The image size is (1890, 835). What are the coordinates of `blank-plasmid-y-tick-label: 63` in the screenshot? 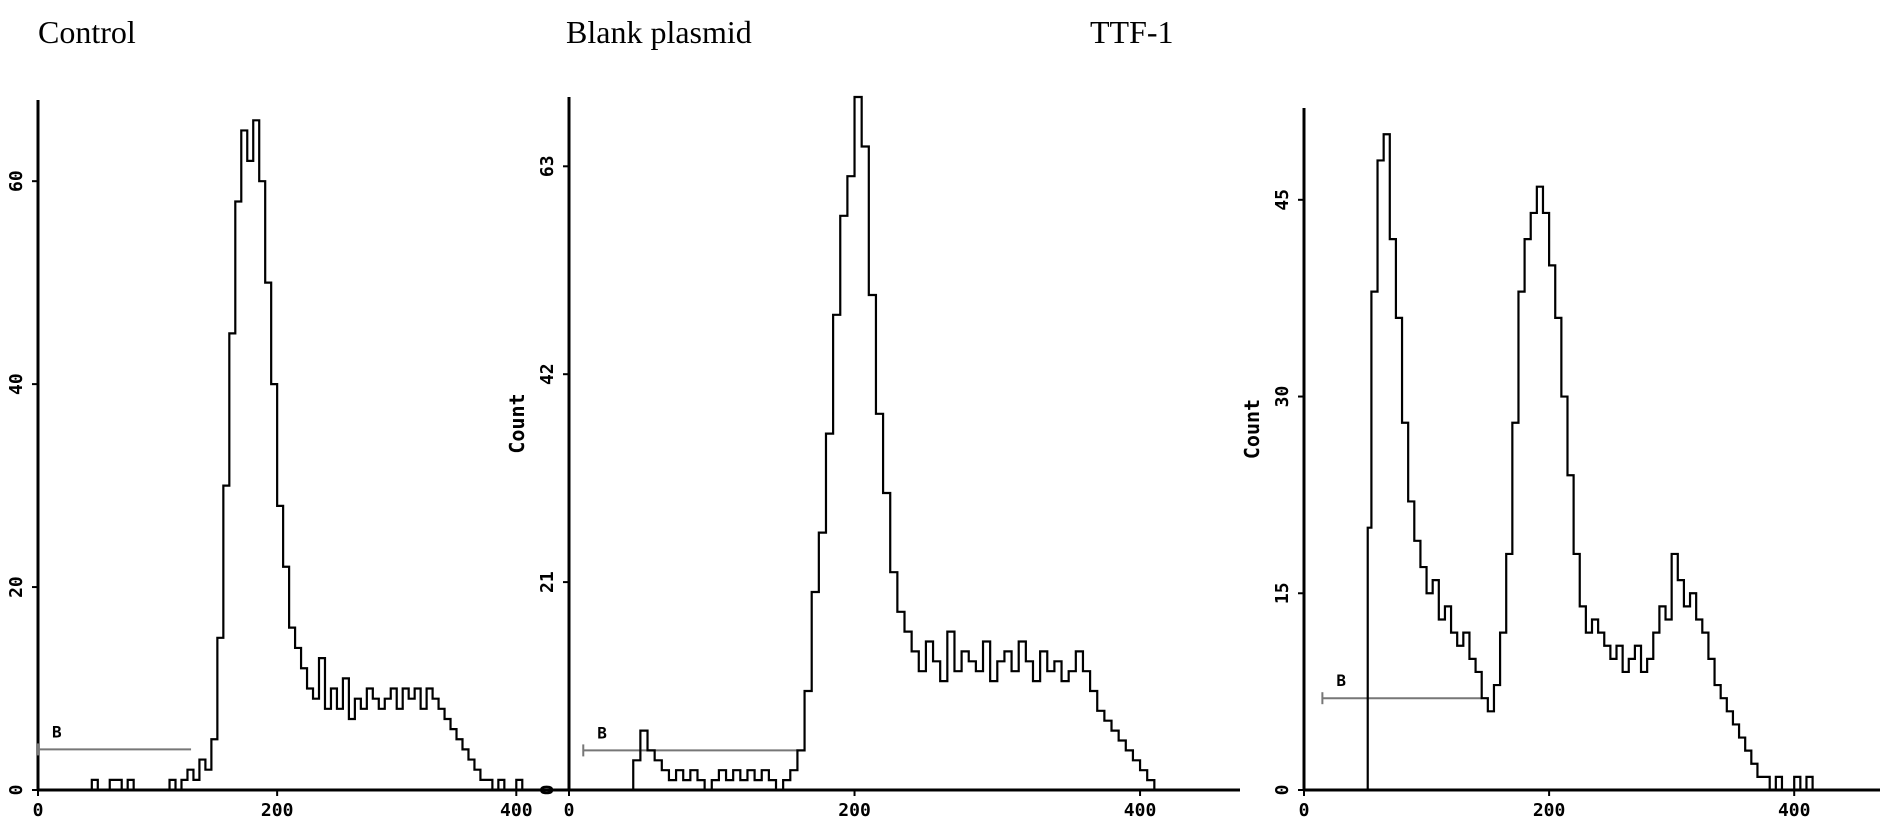 It's located at (547, 166).